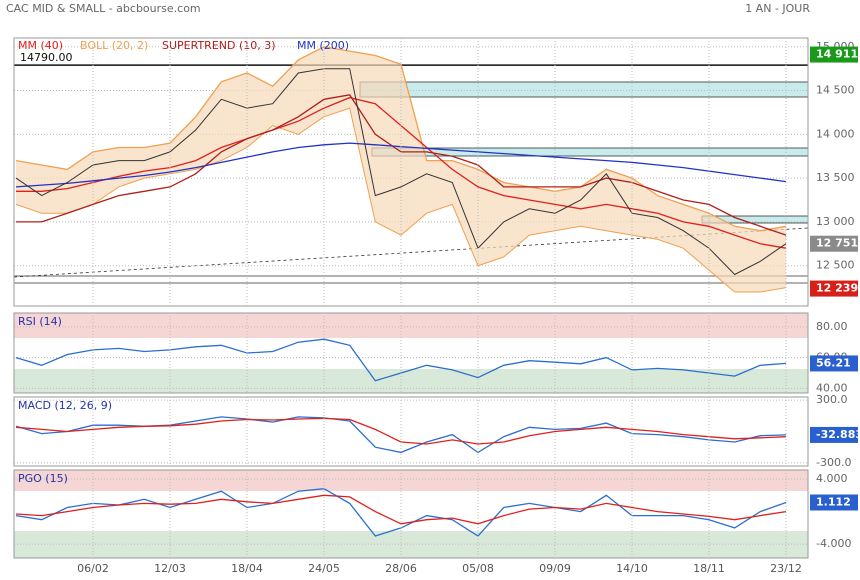 The height and width of the screenshot is (580, 860). I want to click on page-title: CAC MID & SMALL - abcbourse.com, so click(103, 8).